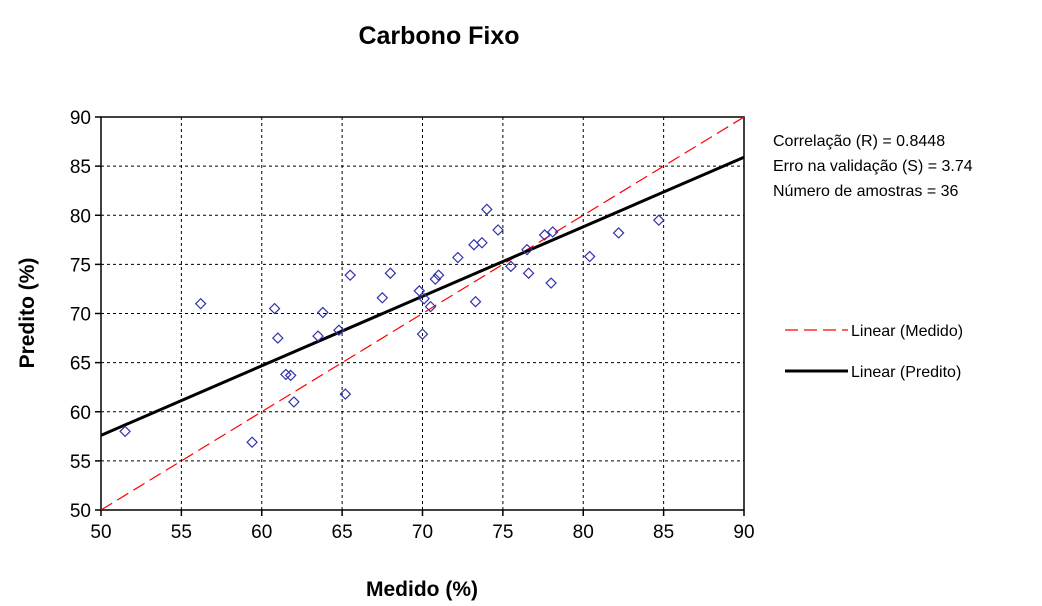 Image resolution: width=1042 pixels, height=606 pixels. I want to click on y-tick-label: 55, so click(80, 462).